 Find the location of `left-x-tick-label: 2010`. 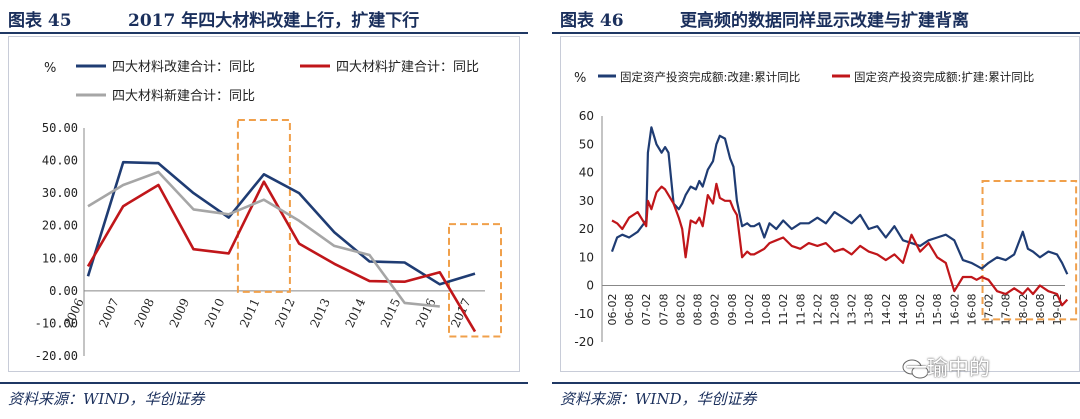

left-x-tick-label: 2010 is located at coordinates (215, 313).